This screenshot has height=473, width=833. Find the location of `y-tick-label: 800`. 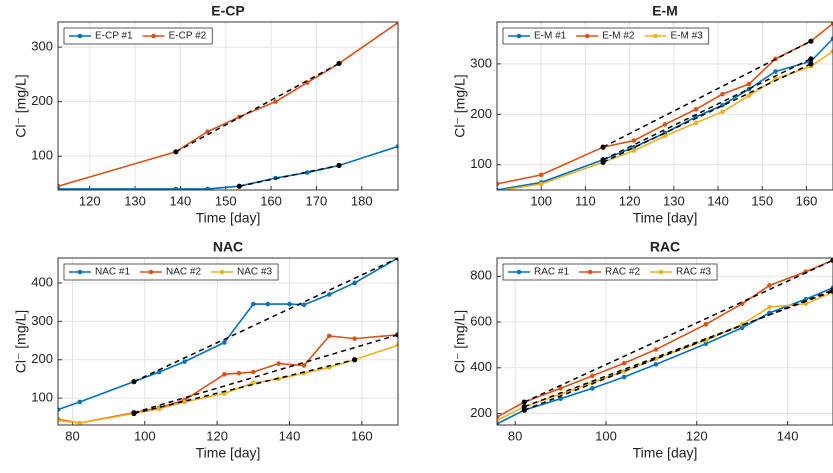

y-tick-label: 800 is located at coordinates (481, 275).